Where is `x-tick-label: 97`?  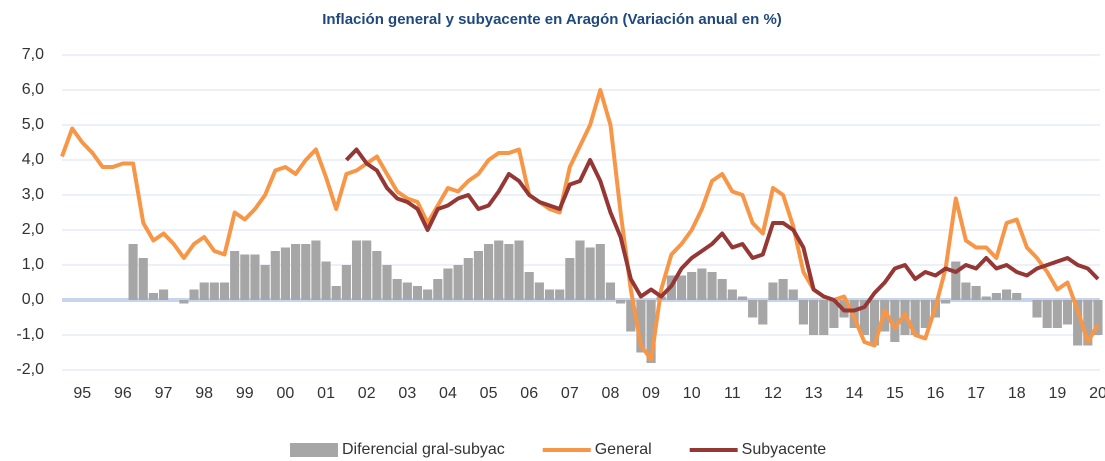
x-tick-label: 97 is located at coordinates (164, 393).